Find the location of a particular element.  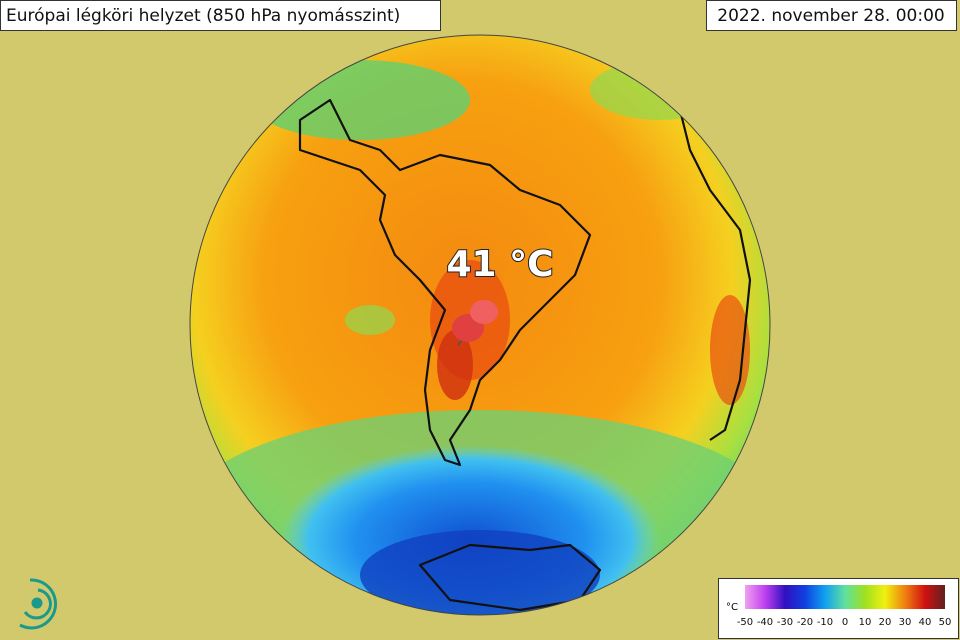

date: 2022. november 28. 00:00 is located at coordinates (830, 16).